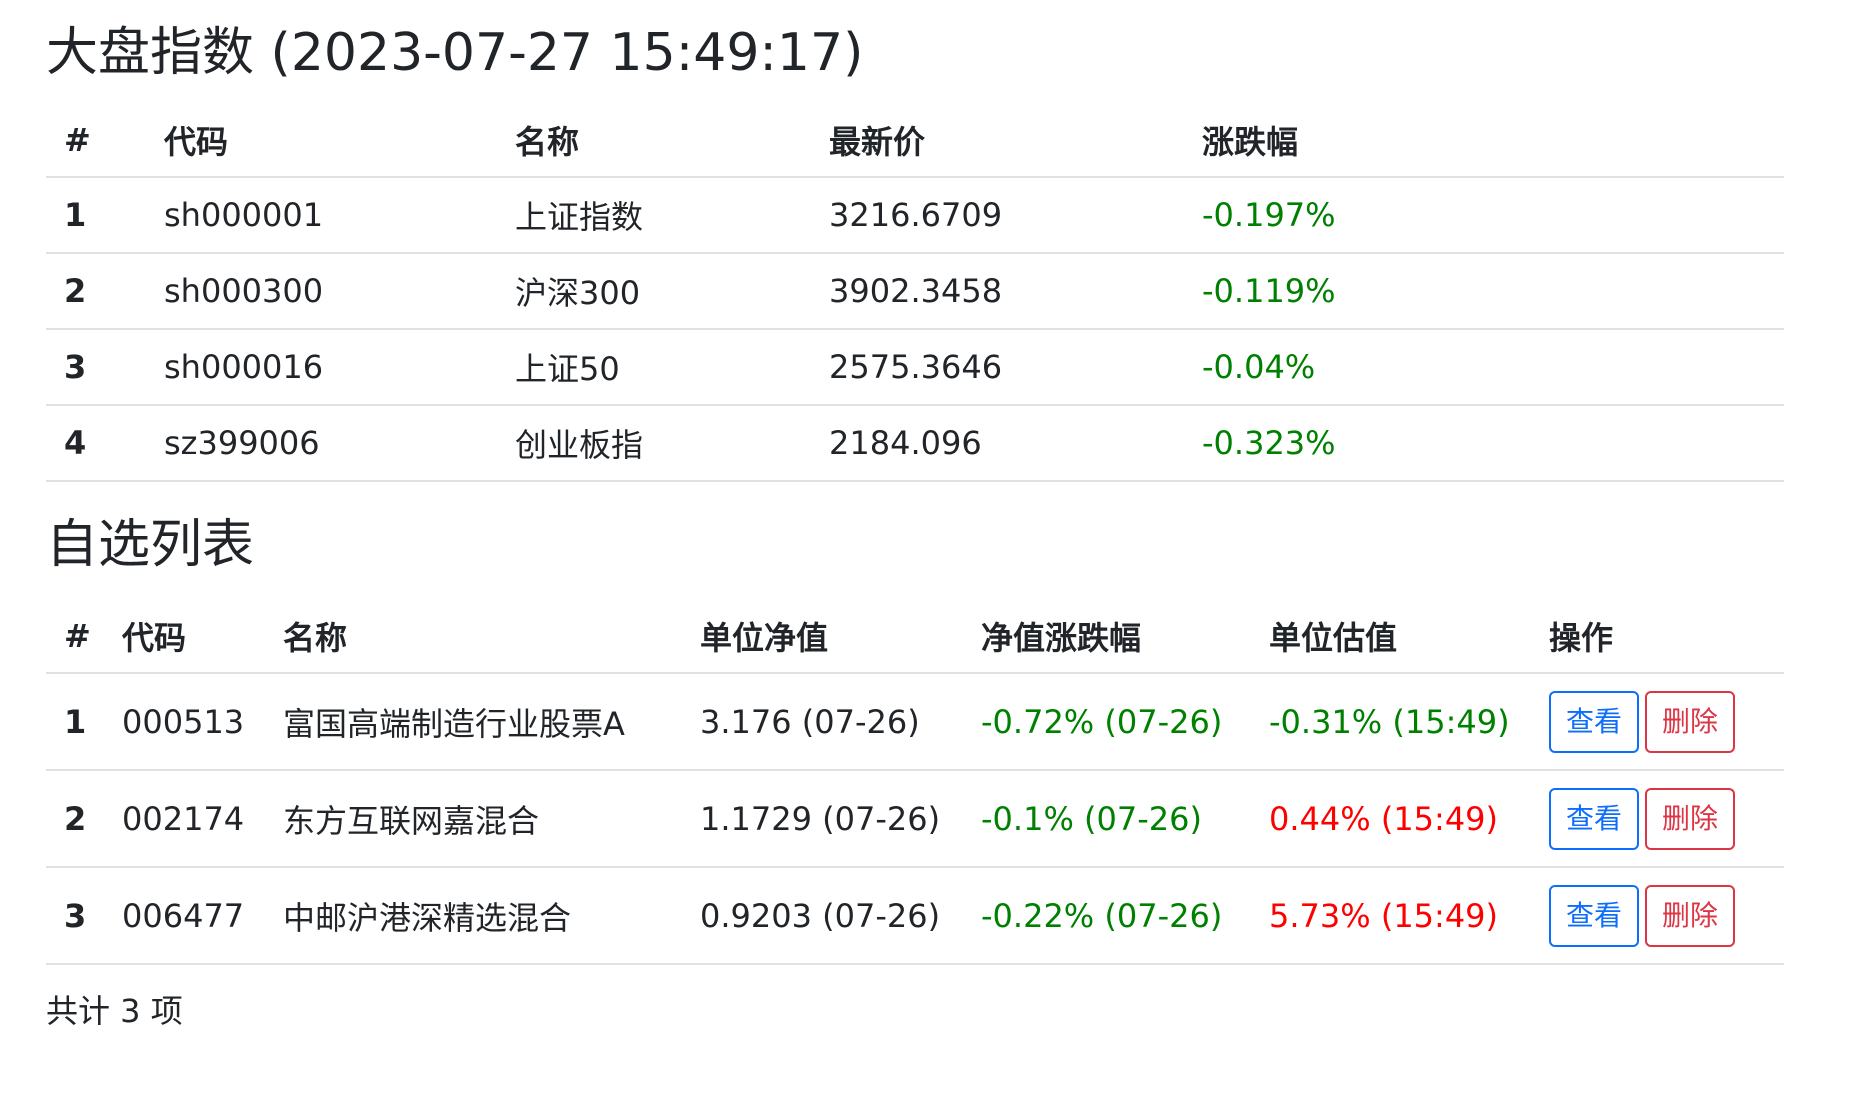 Image resolution: width=1852 pixels, height=1100 pixels. What do you see at coordinates (114, 1011) in the screenshot?
I see `total-count: 共计 3 项` at bounding box center [114, 1011].